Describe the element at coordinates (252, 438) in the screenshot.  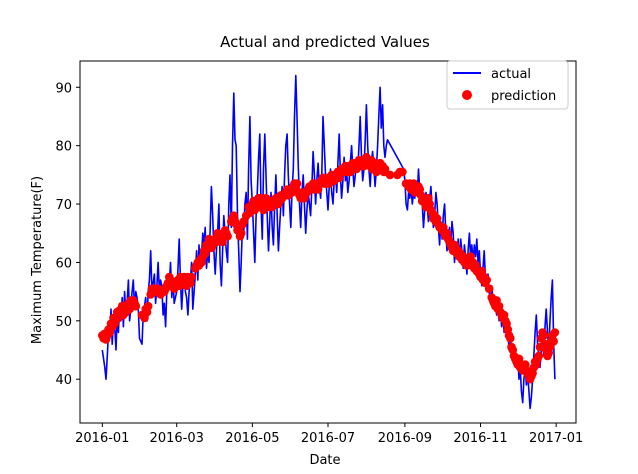
I see `x-tick-label: 2016-05` at that location.